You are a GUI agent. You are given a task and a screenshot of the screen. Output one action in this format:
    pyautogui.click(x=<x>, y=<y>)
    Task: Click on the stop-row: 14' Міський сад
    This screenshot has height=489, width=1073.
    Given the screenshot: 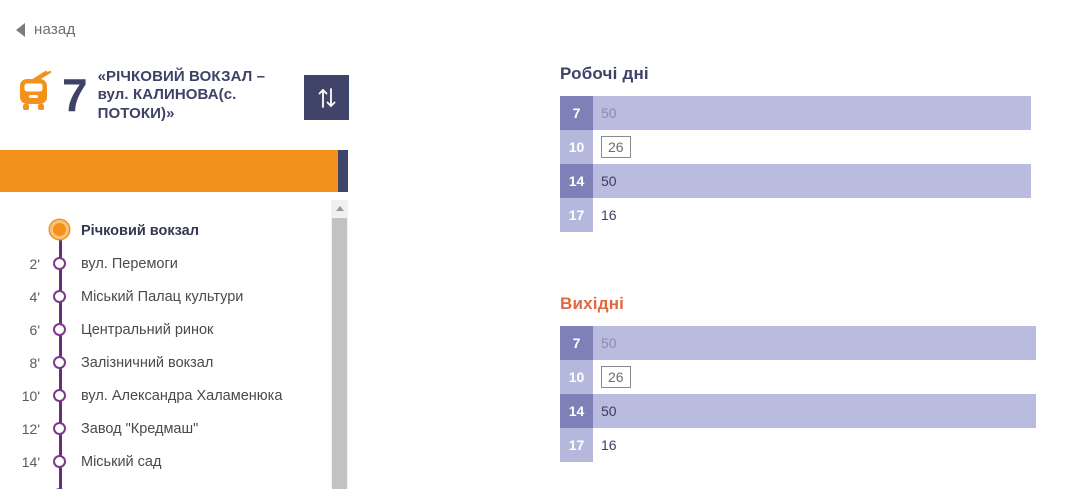 What is the action you would take?
    pyautogui.click(x=165, y=461)
    